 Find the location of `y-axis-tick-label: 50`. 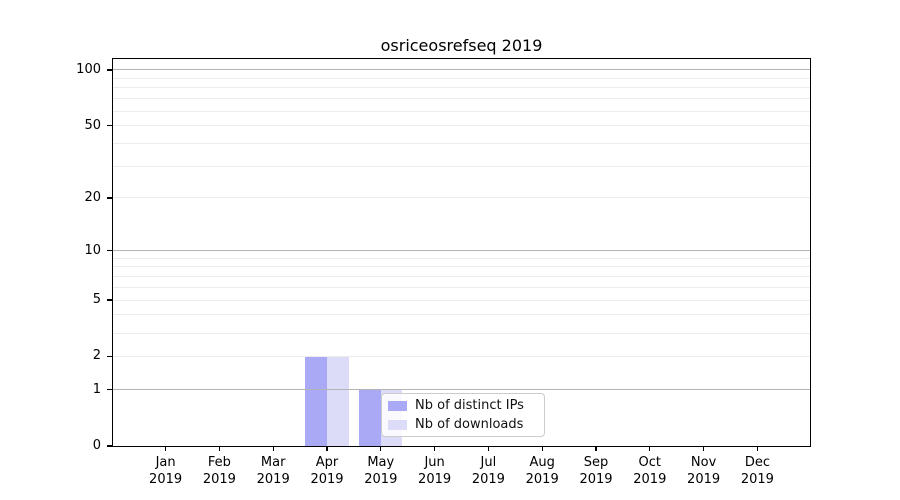

y-axis-tick-label: 50 is located at coordinates (92, 125).